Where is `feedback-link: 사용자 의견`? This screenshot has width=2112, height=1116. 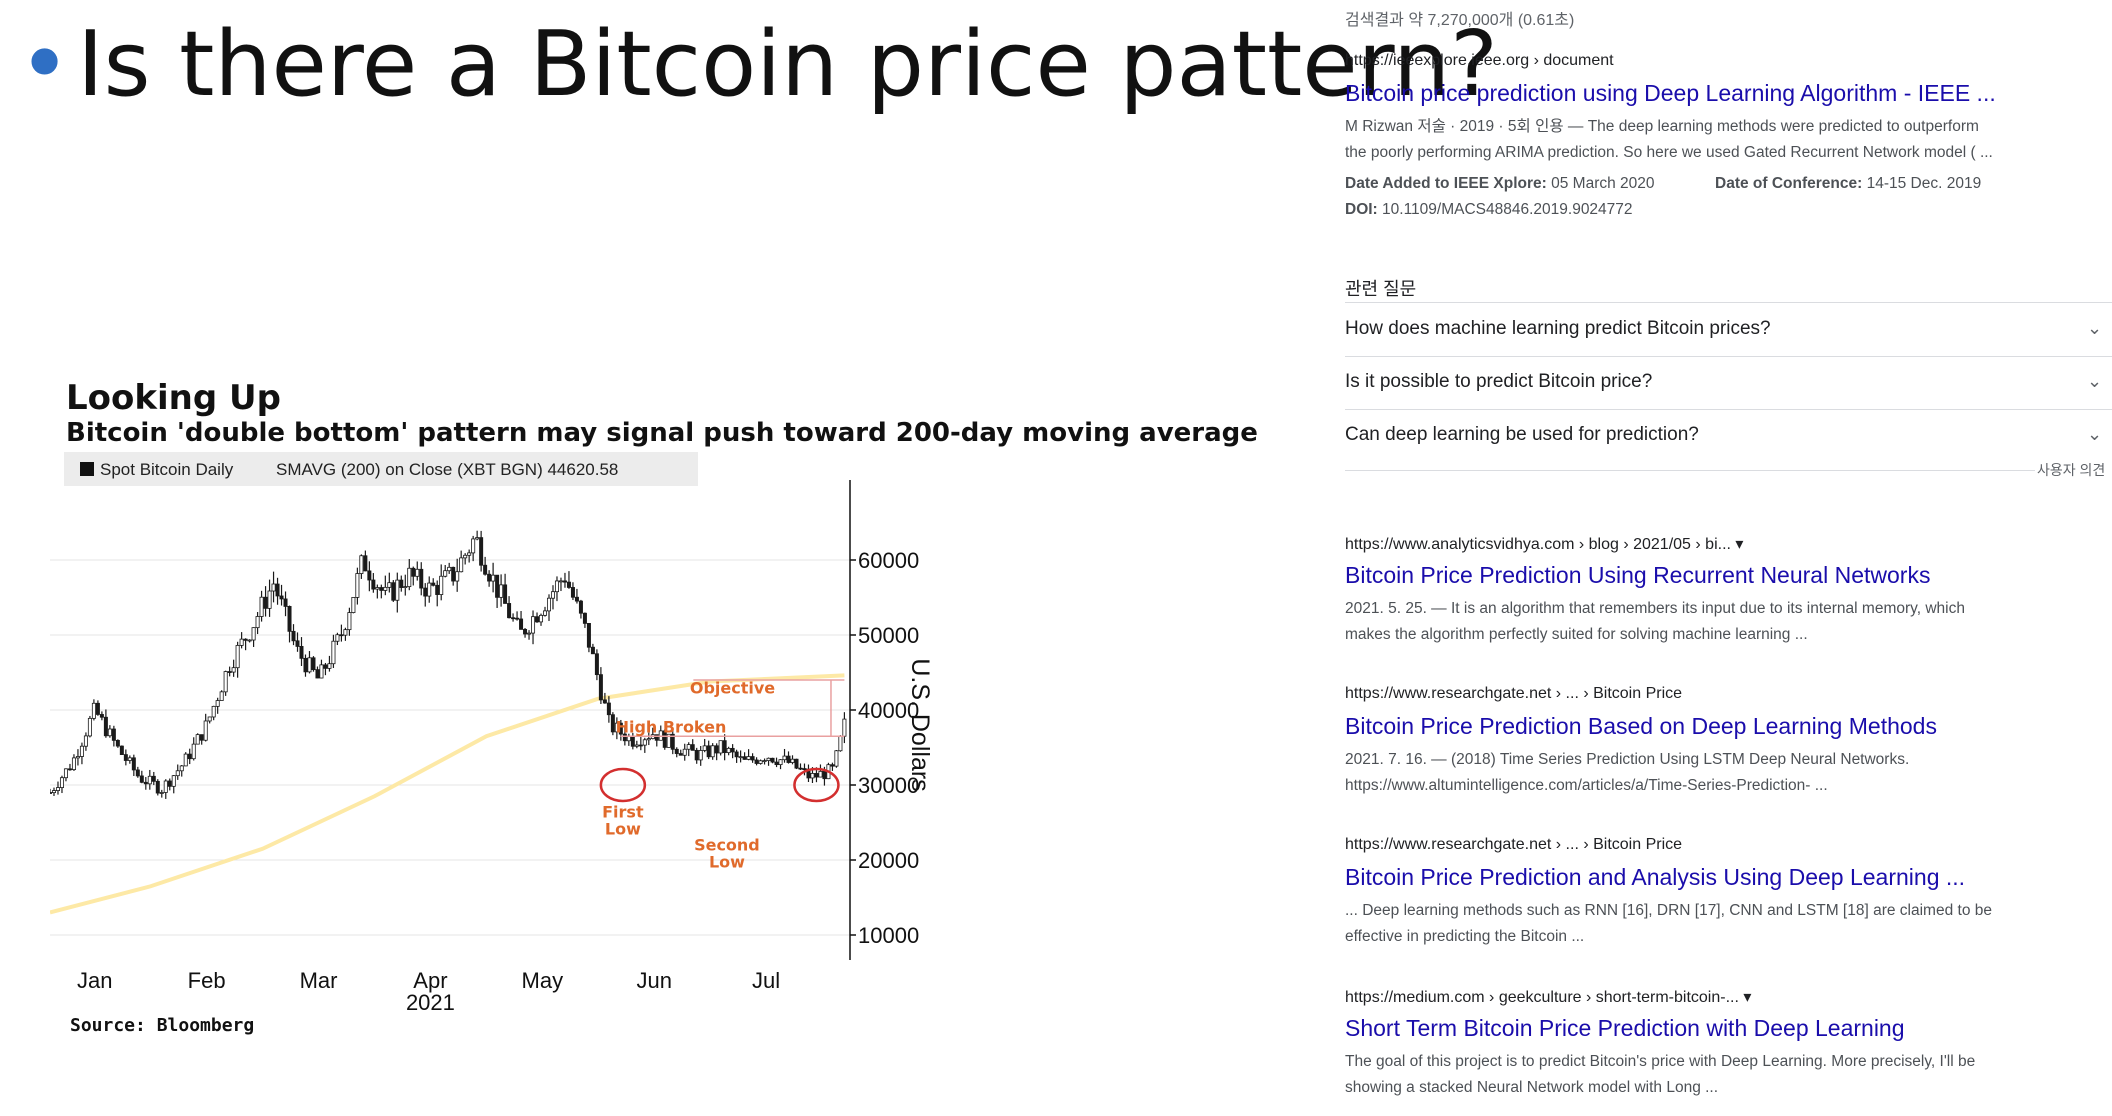 feedback-link: 사용자 의견 is located at coordinates (2071, 470).